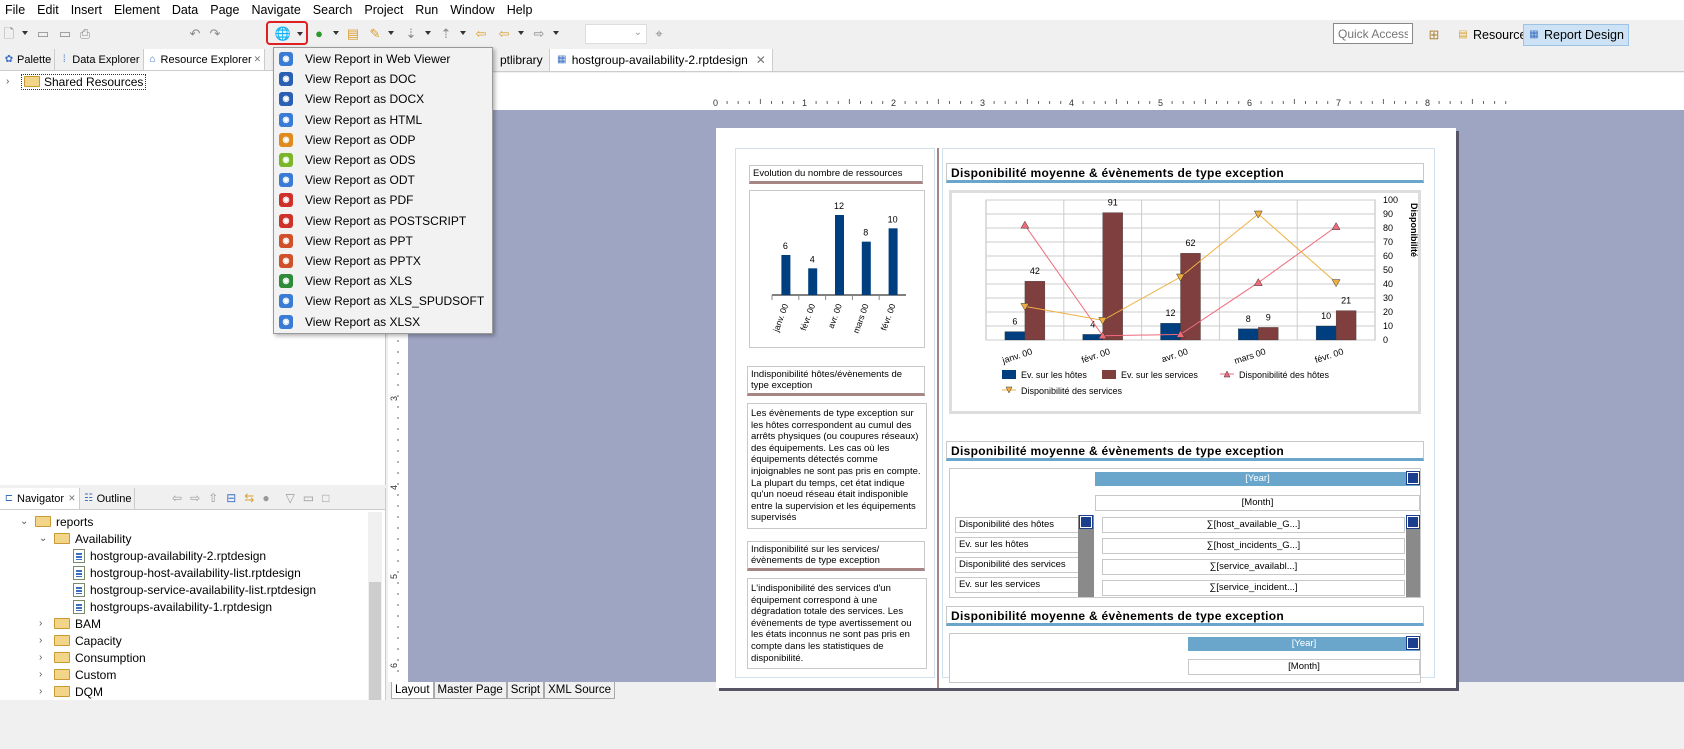 This screenshot has width=1684, height=749. Describe the element at coordinates (1253, 546) in the screenshot. I see `crosstab-measure: ∑[host_incidents_G...]` at that location.